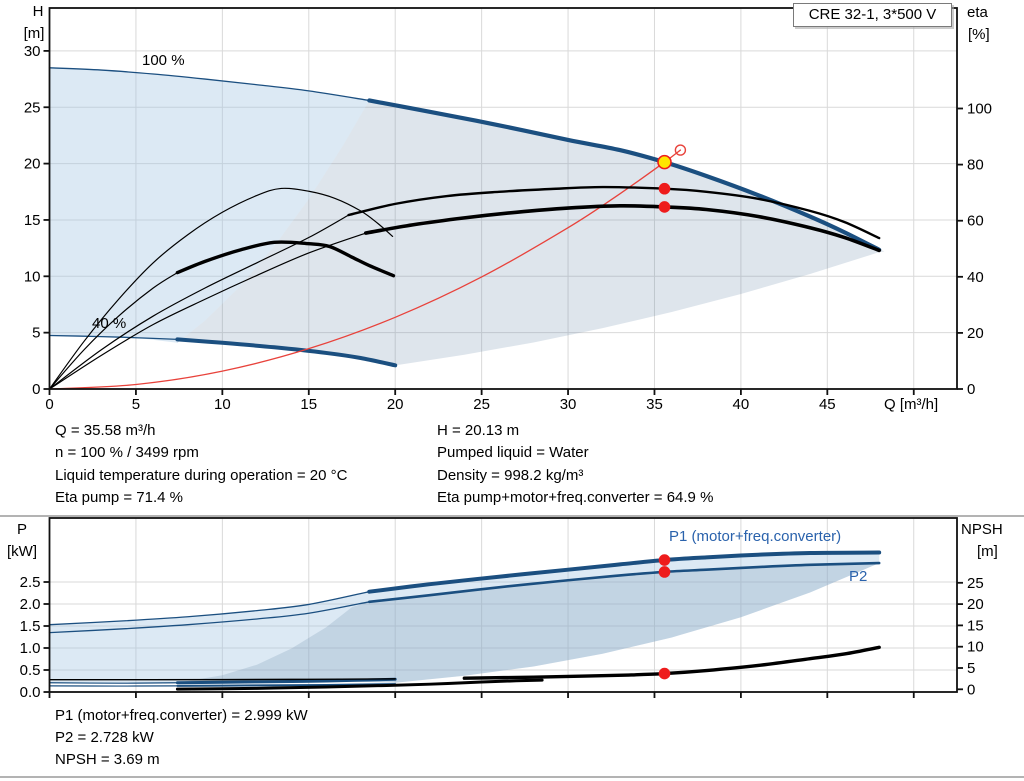 This screenshot has height=781, width=1024. Describe the element at coordinates (32, 220) in the screenshot. I see `y-left-tick-label: 15` at that location.